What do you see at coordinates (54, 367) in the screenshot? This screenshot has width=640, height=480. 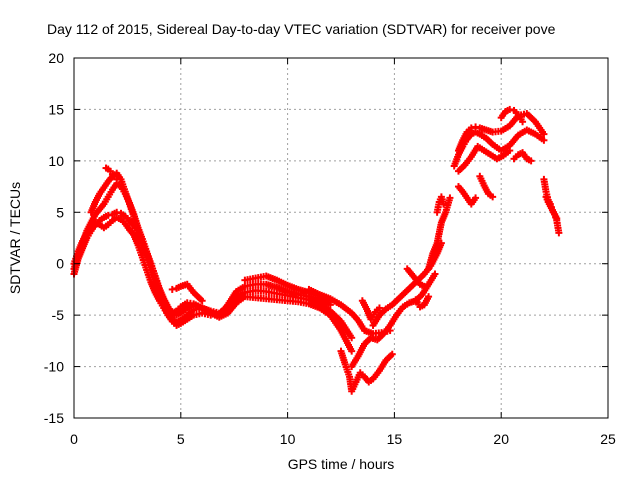 I see `y-tick-label: -10` at bounding box center [54, 367].